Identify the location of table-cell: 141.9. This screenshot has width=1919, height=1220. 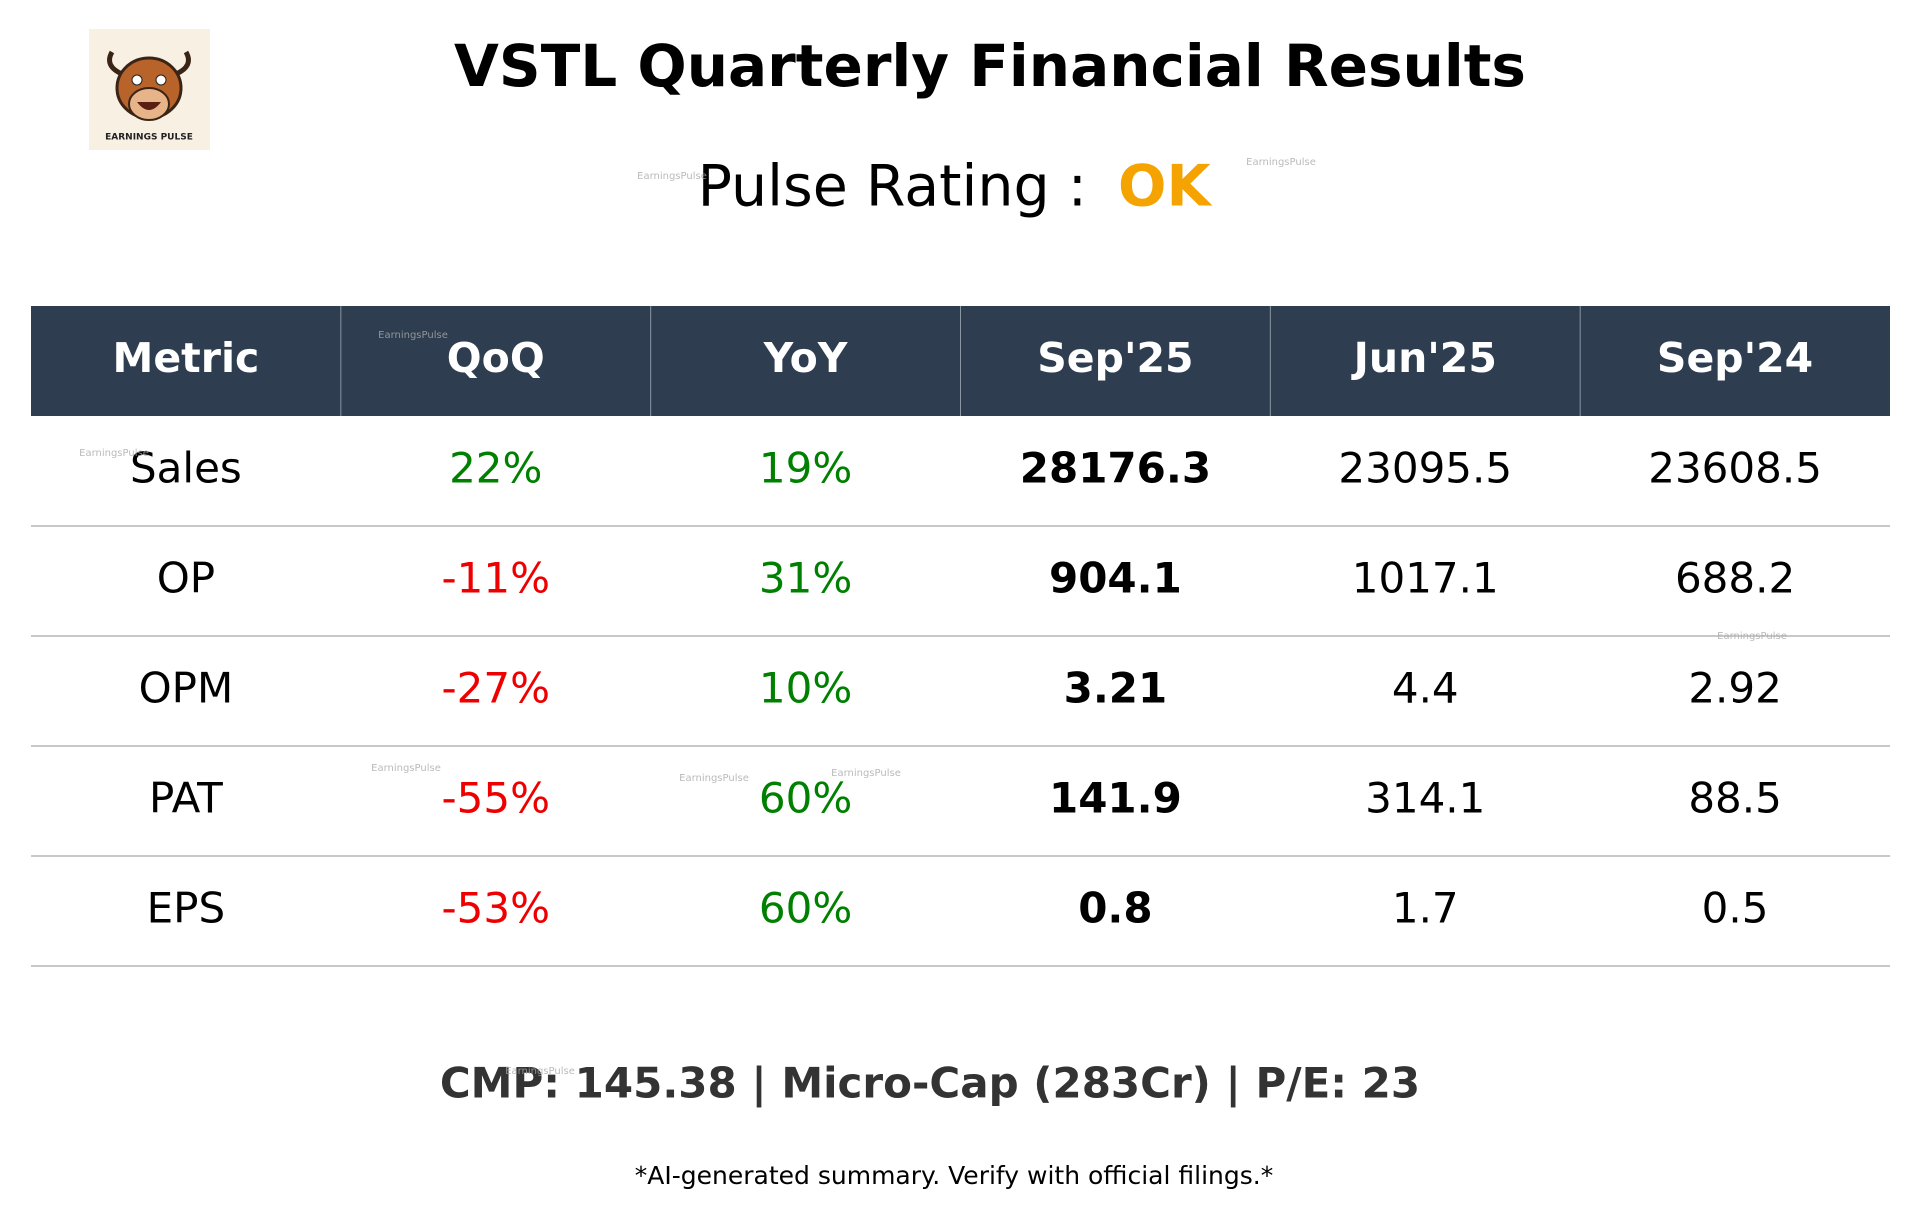
(1115, 798).